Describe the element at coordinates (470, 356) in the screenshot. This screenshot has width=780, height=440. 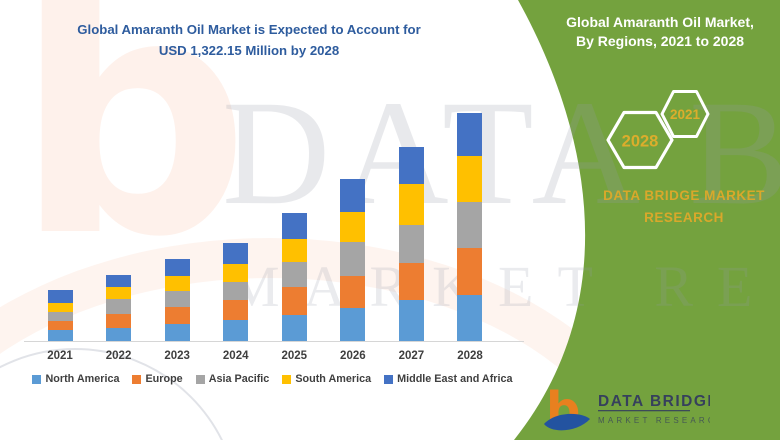
I see `x-axis-label-2028: 2028` at that location.